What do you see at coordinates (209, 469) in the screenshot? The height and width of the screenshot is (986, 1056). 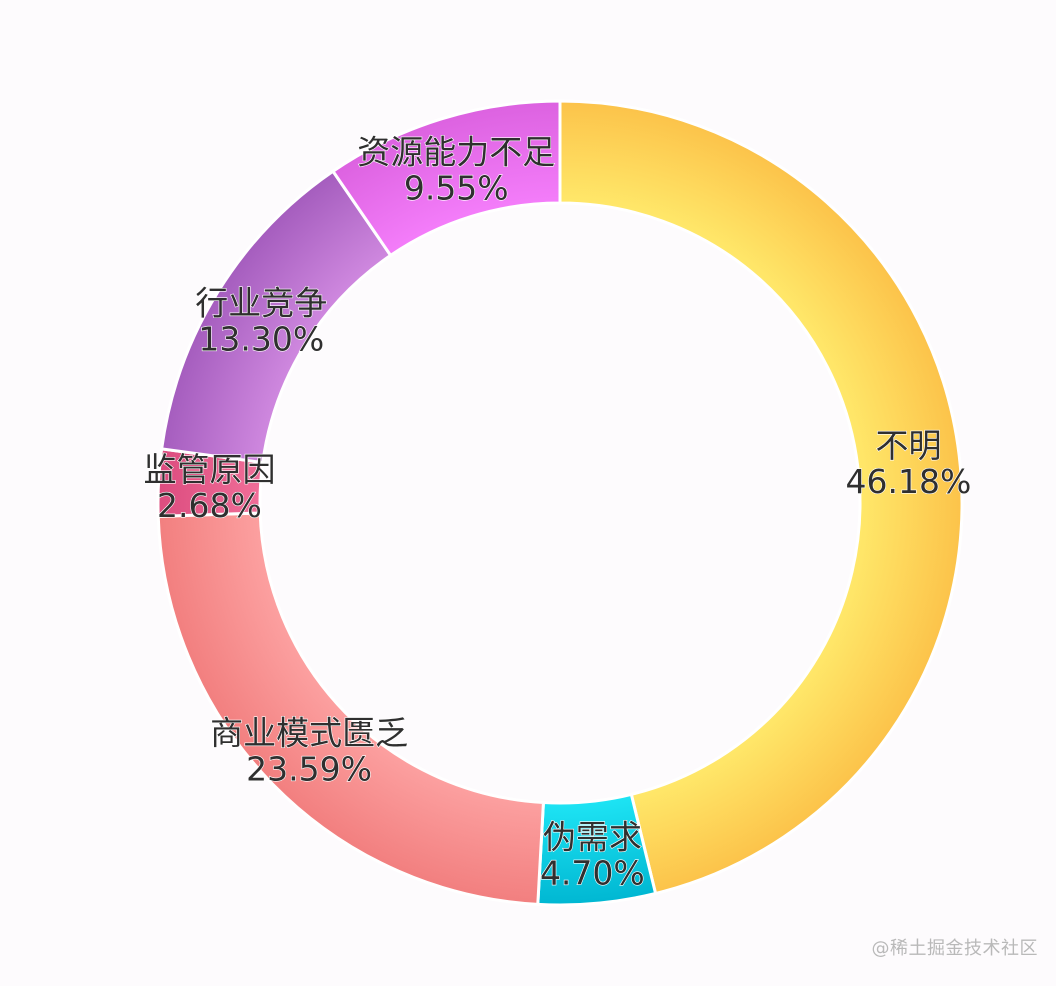 I see `slice-3-category: 监管原因` at bounding box center [209, 469].